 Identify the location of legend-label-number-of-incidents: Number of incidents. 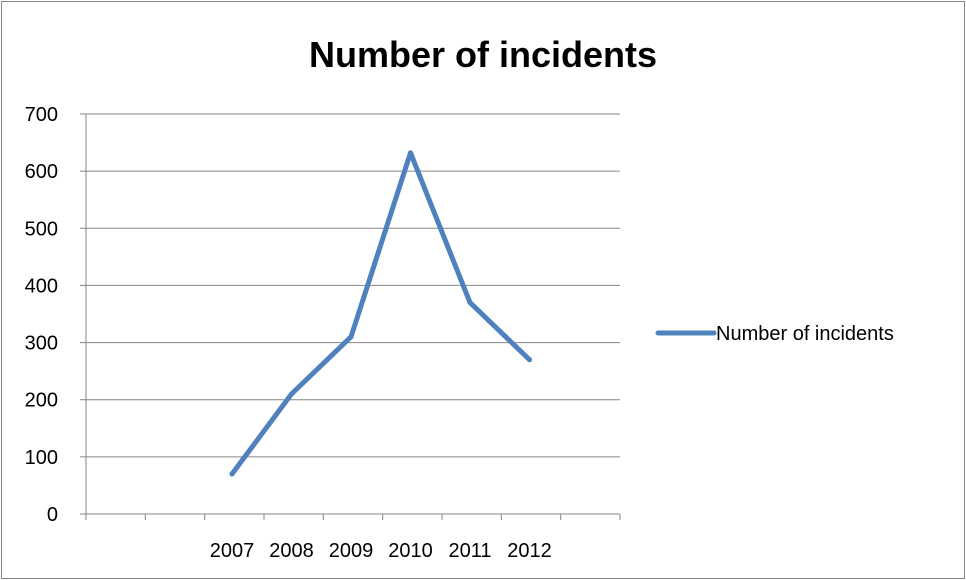
(805, 334).